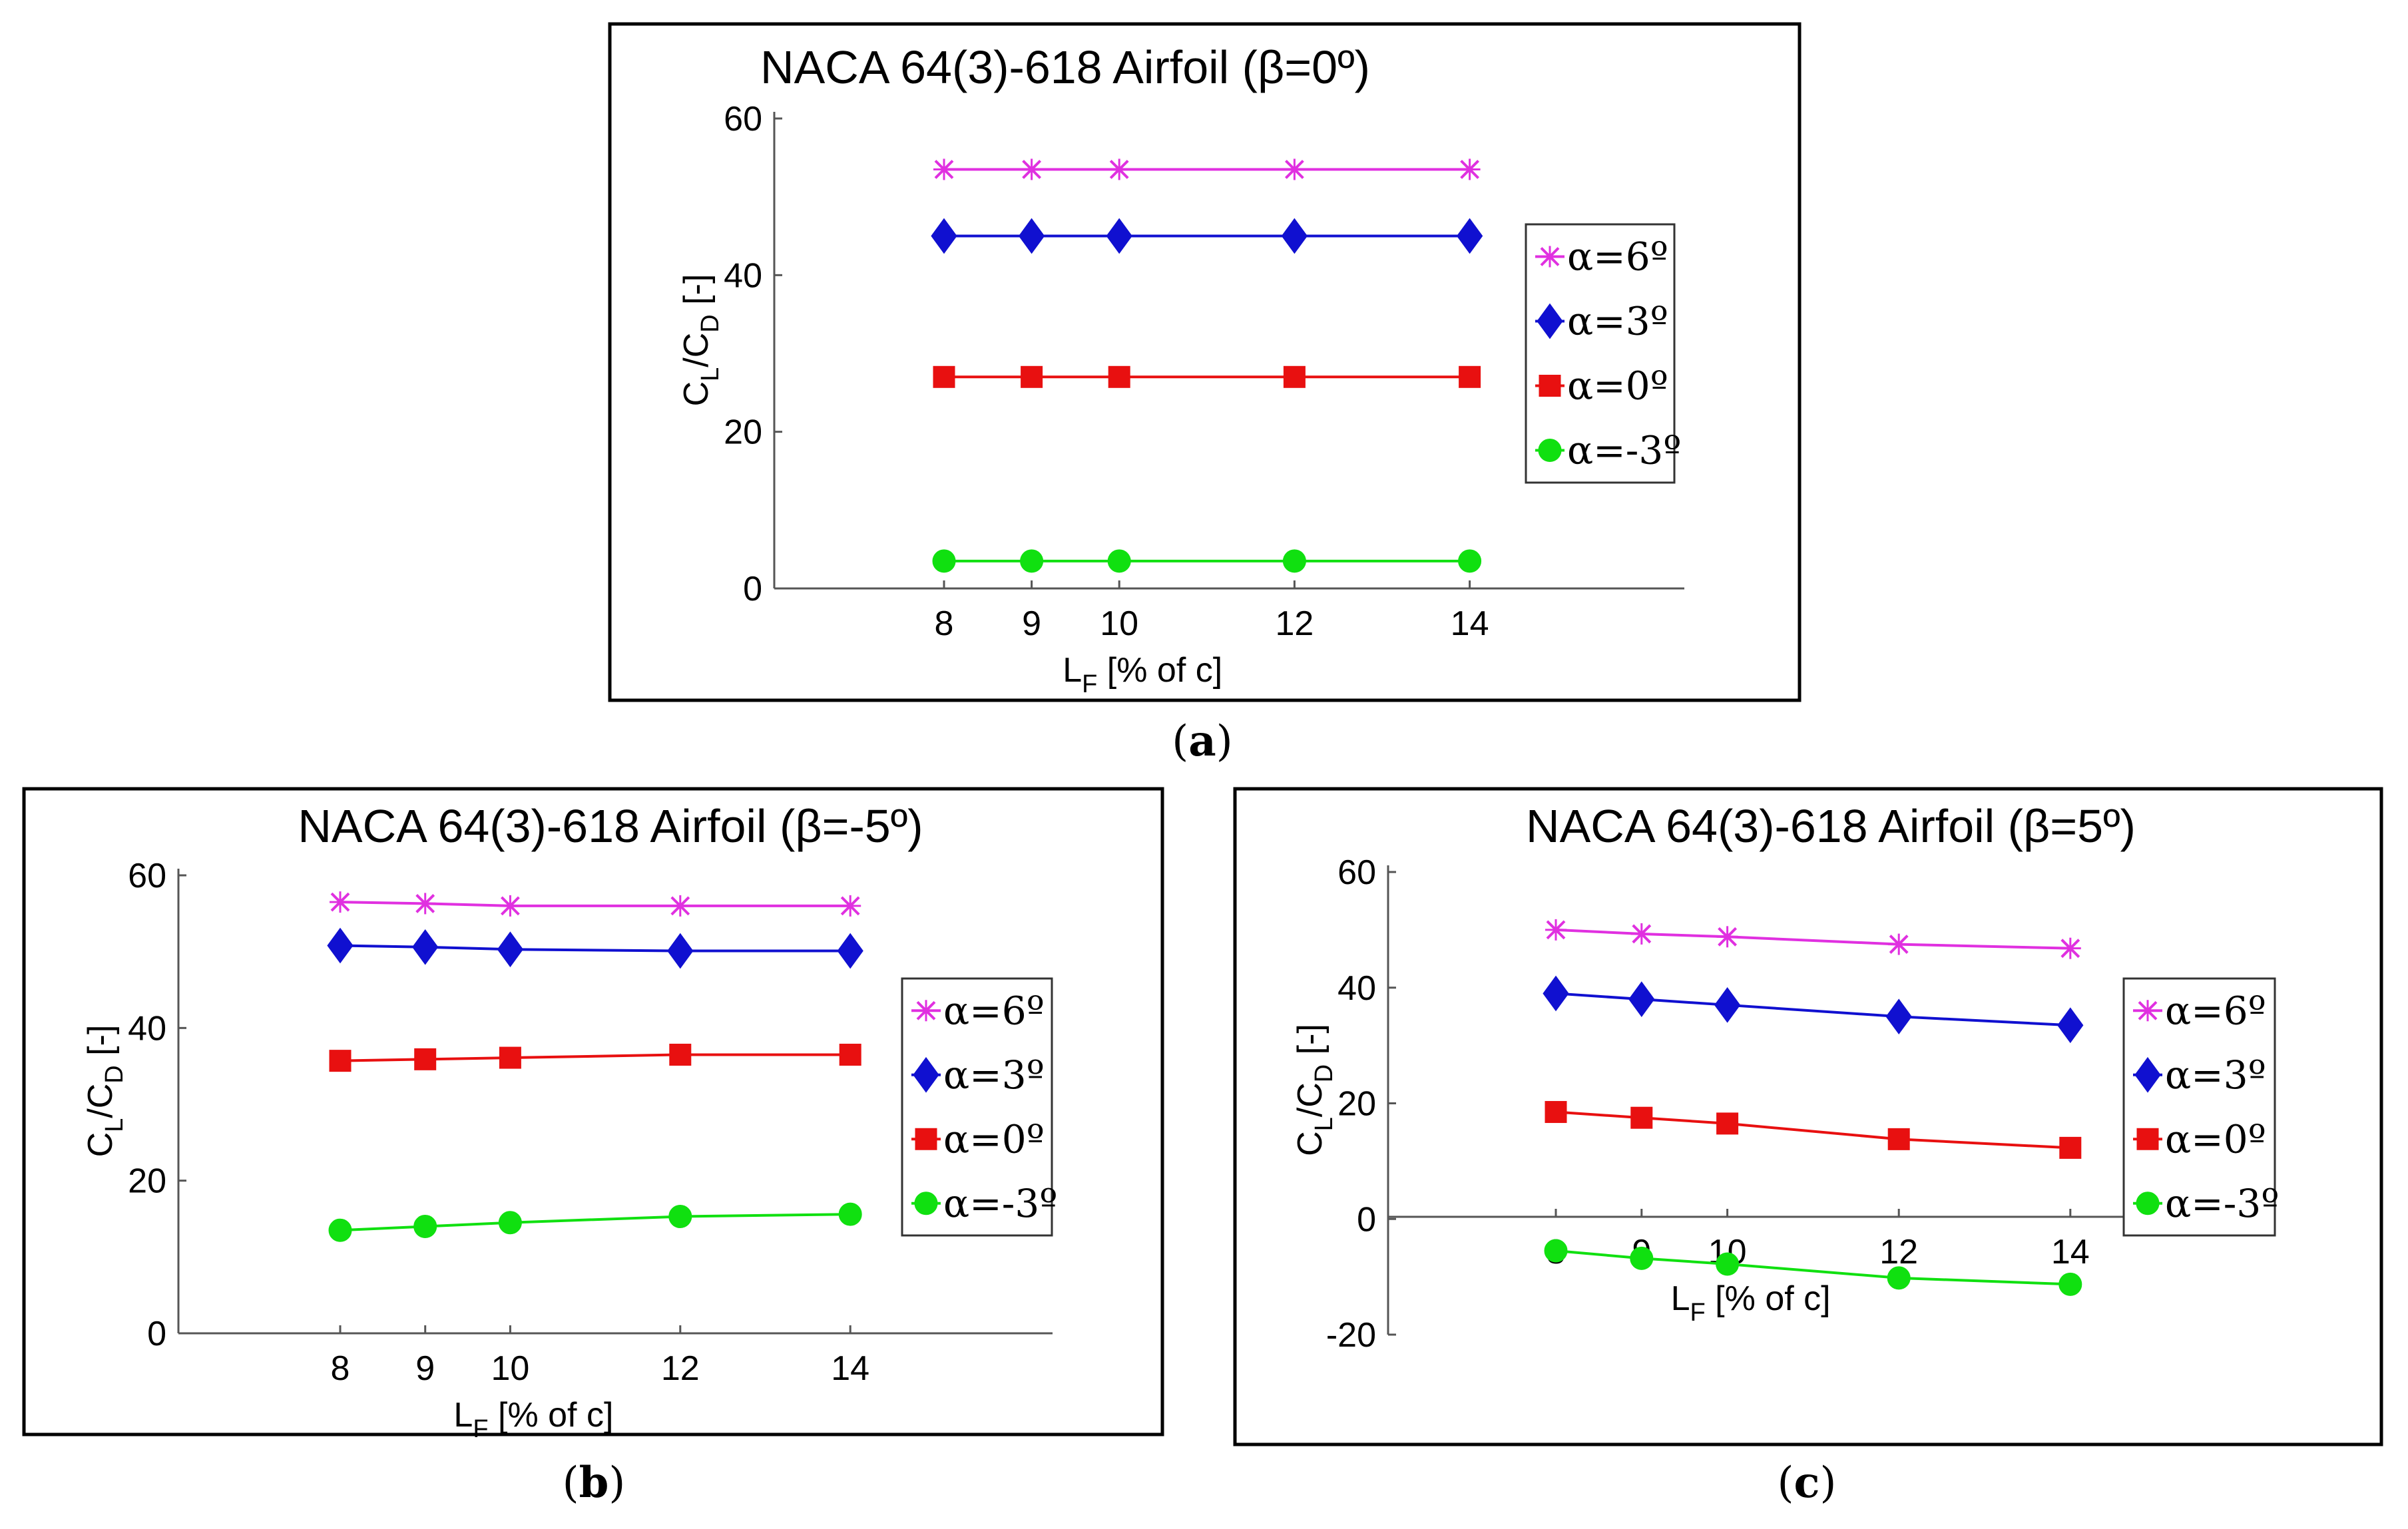  I want to click on y-tick-label: 60, so click(147, 876).